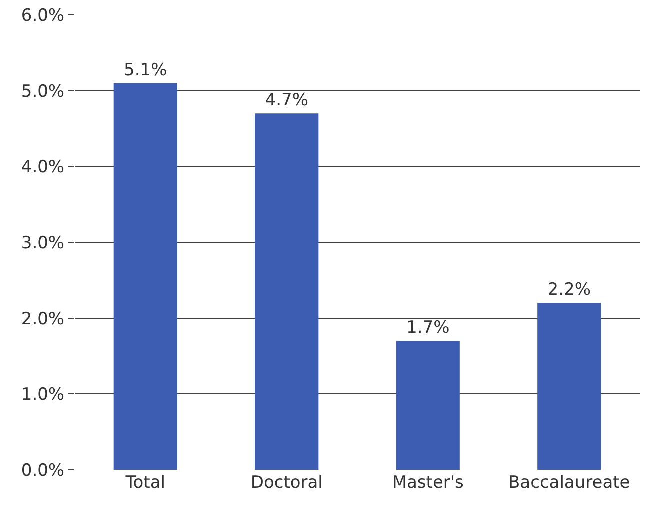 The image size is (654, 517). What do you see at coordinates (286, 100) in the screenshot?
I see `data-label: 4.7%` at bounding box center [286, 100].